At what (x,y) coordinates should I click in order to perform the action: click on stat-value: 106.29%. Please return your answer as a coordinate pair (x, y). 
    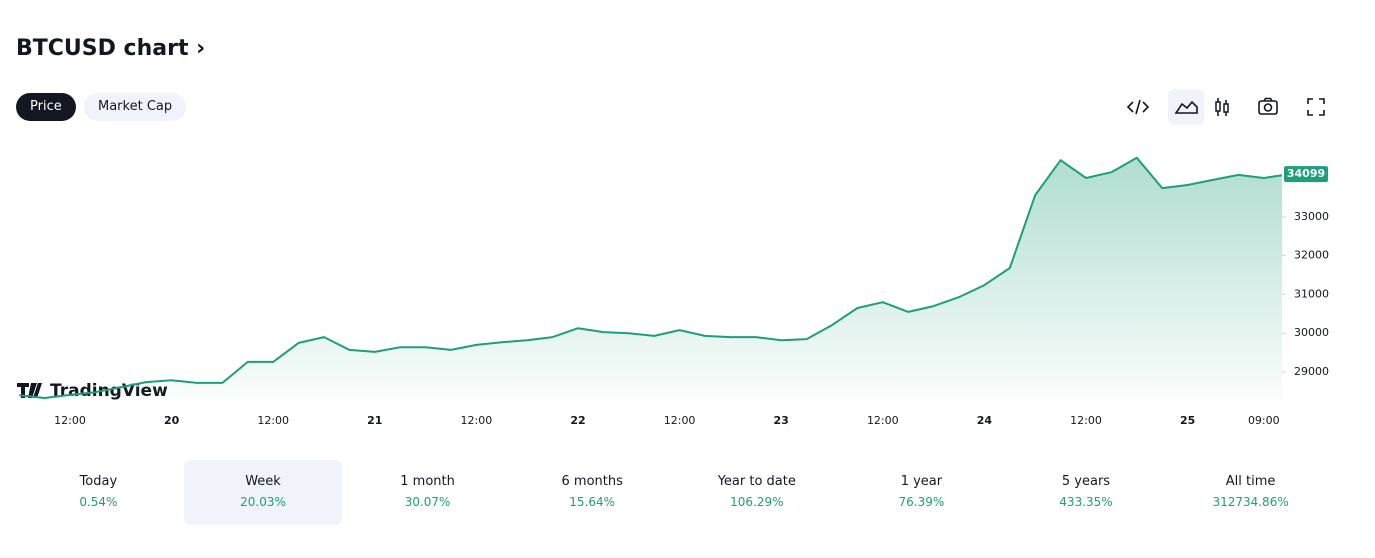
    Looking at the image, I should click on (757, 502).